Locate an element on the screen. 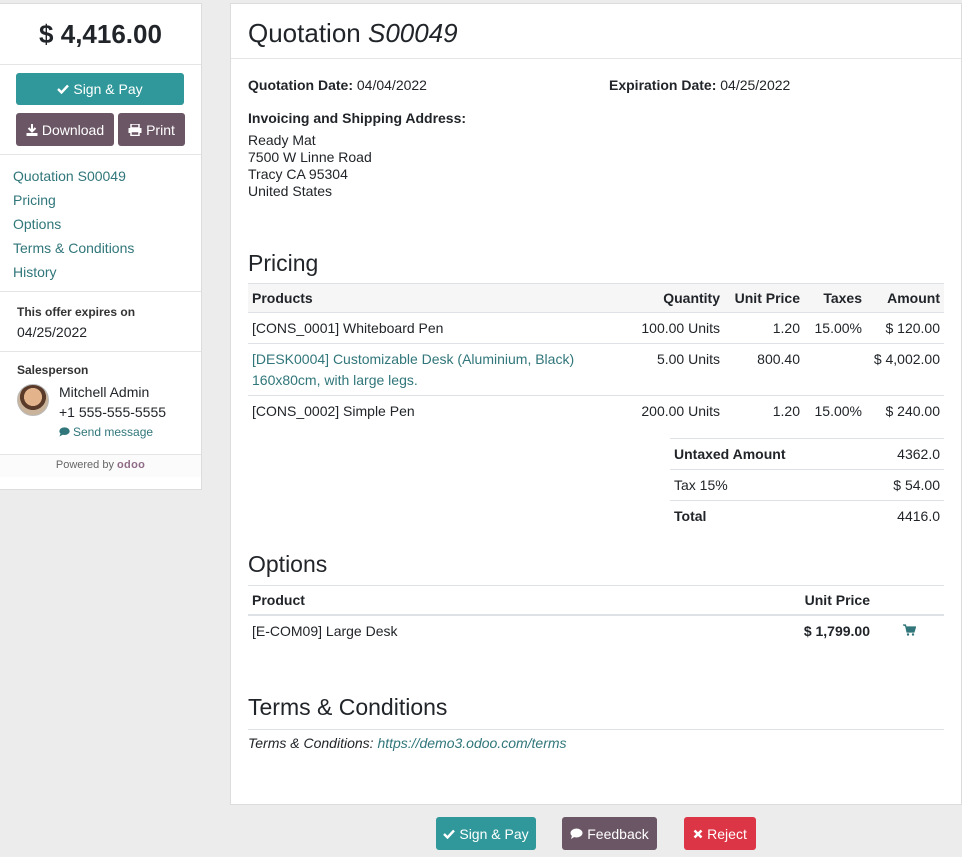  quantity: 5.00 Units is located at coordinates (665, 369).